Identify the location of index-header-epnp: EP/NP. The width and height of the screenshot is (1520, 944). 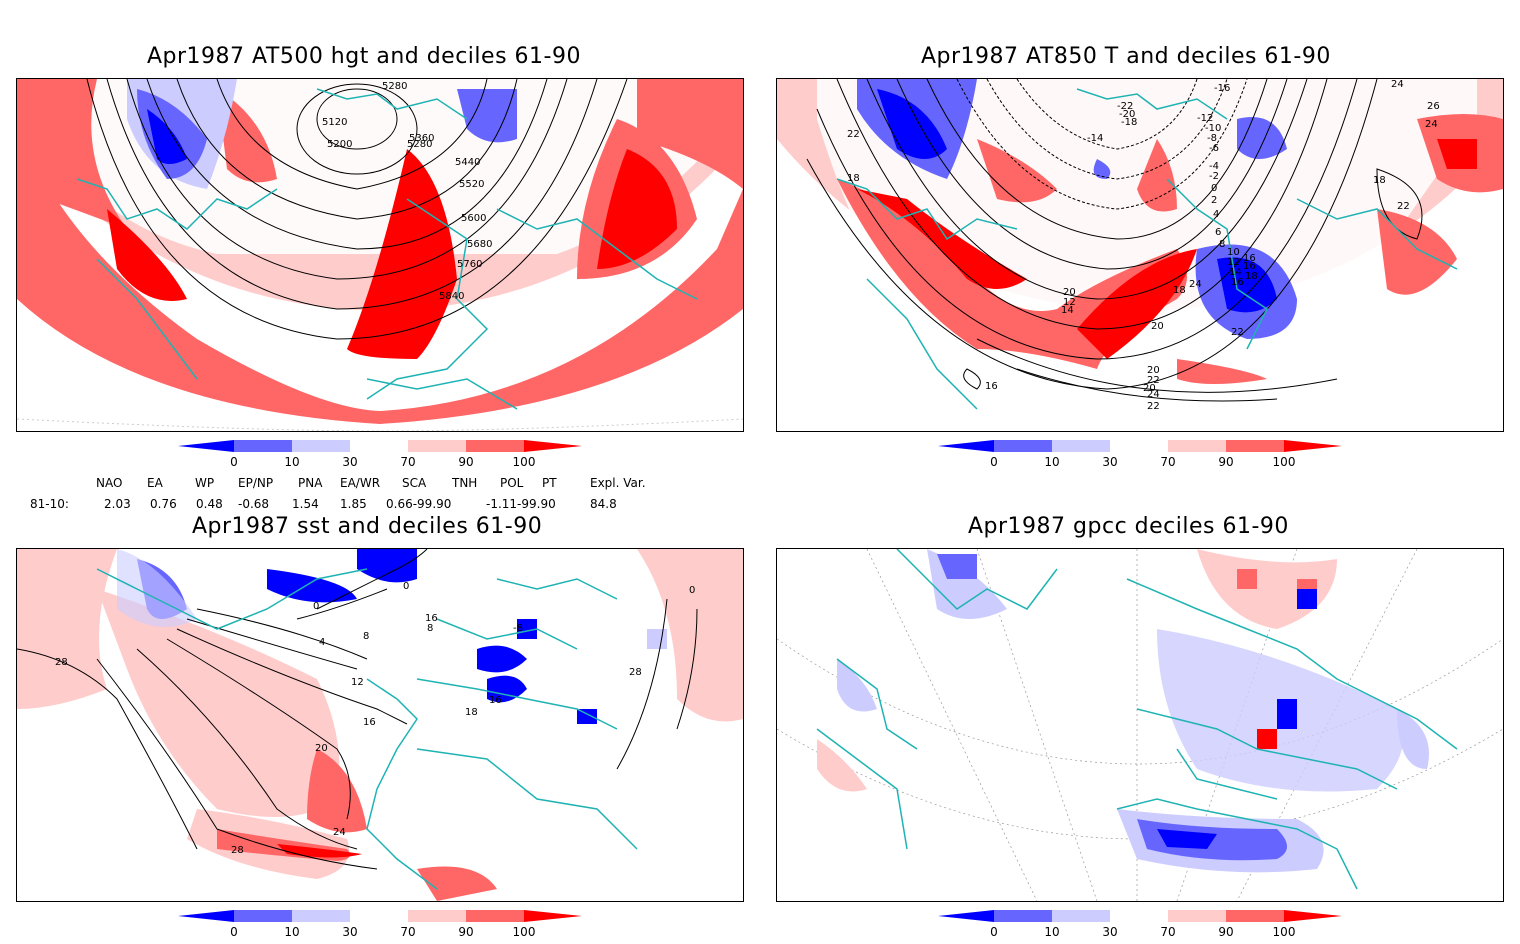
(256, 483).